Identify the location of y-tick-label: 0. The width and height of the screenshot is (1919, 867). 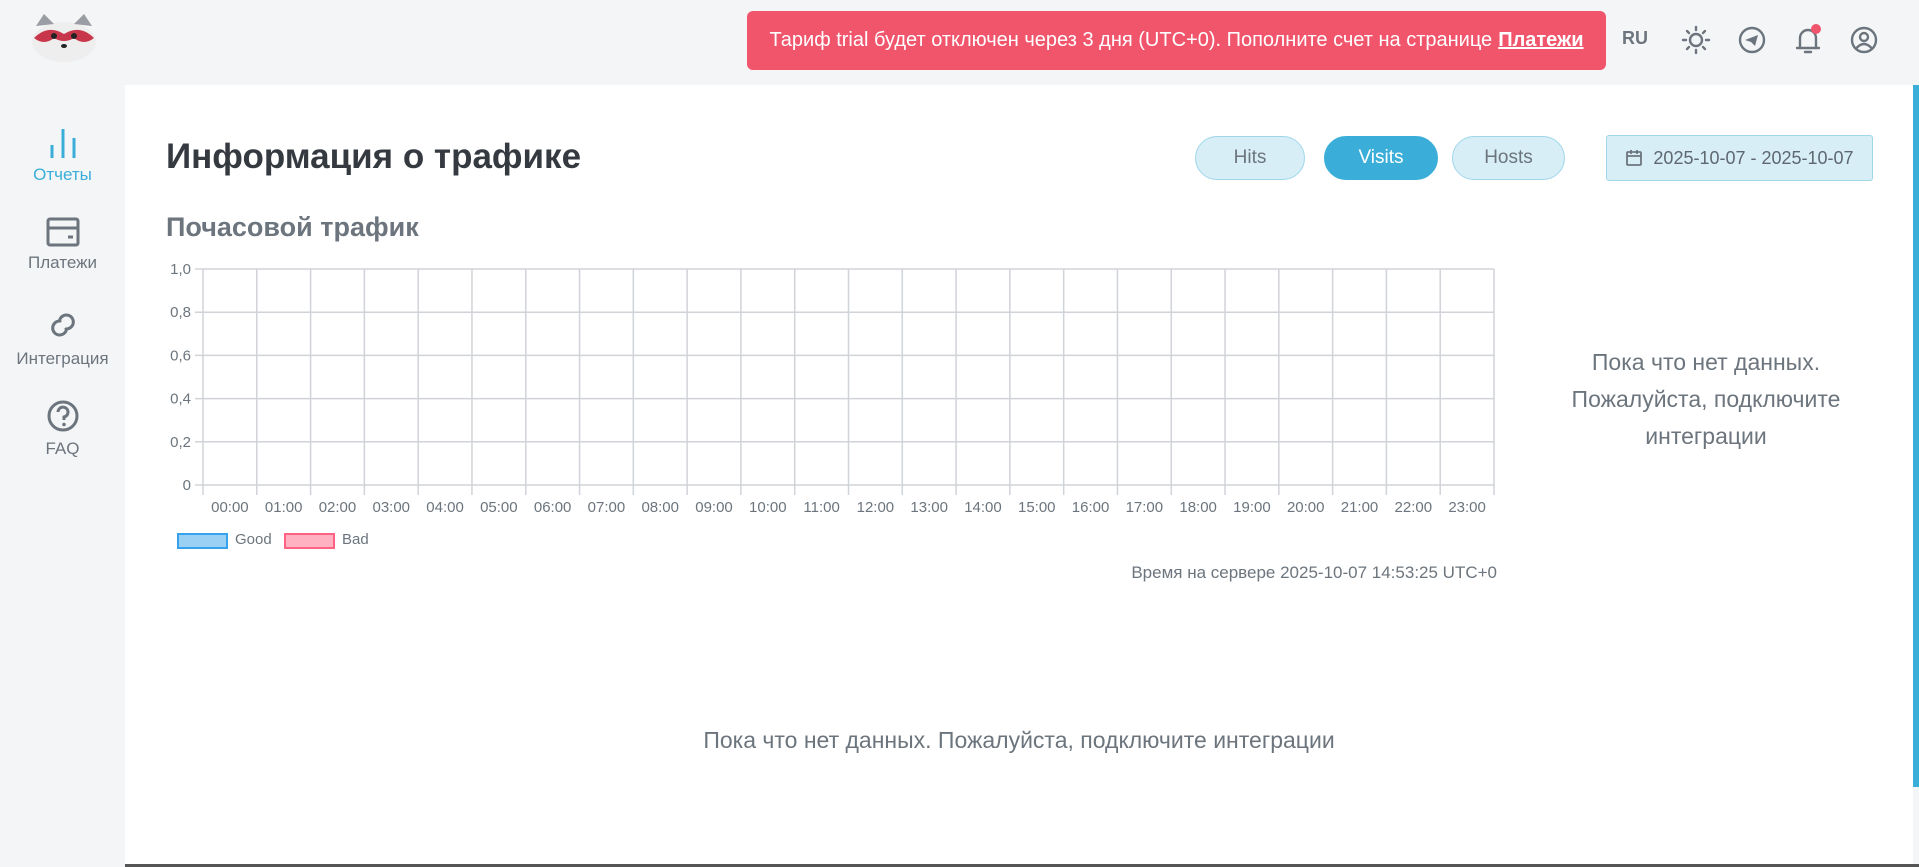
(187, 485).